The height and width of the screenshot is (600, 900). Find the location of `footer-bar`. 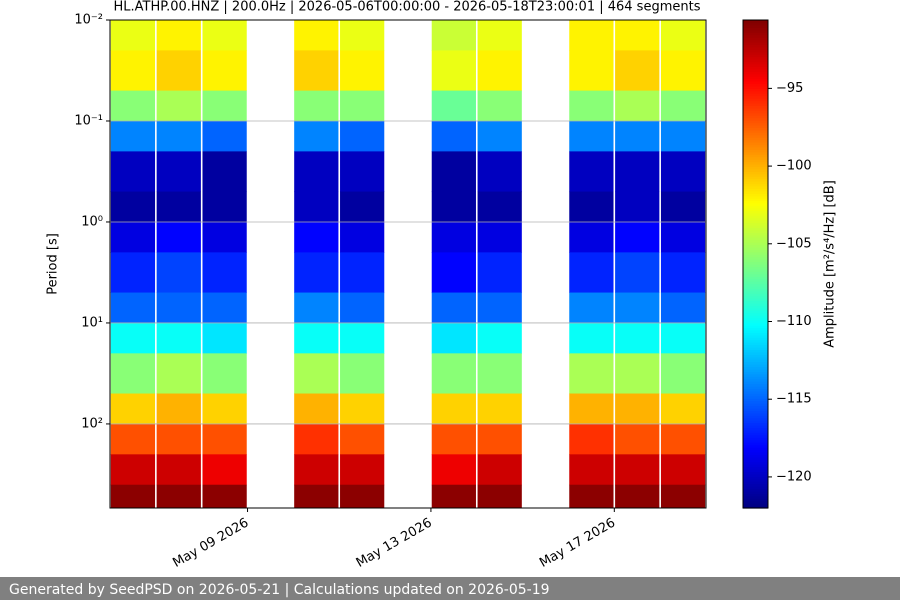

footer-bar is located at coordinates (450, 588).